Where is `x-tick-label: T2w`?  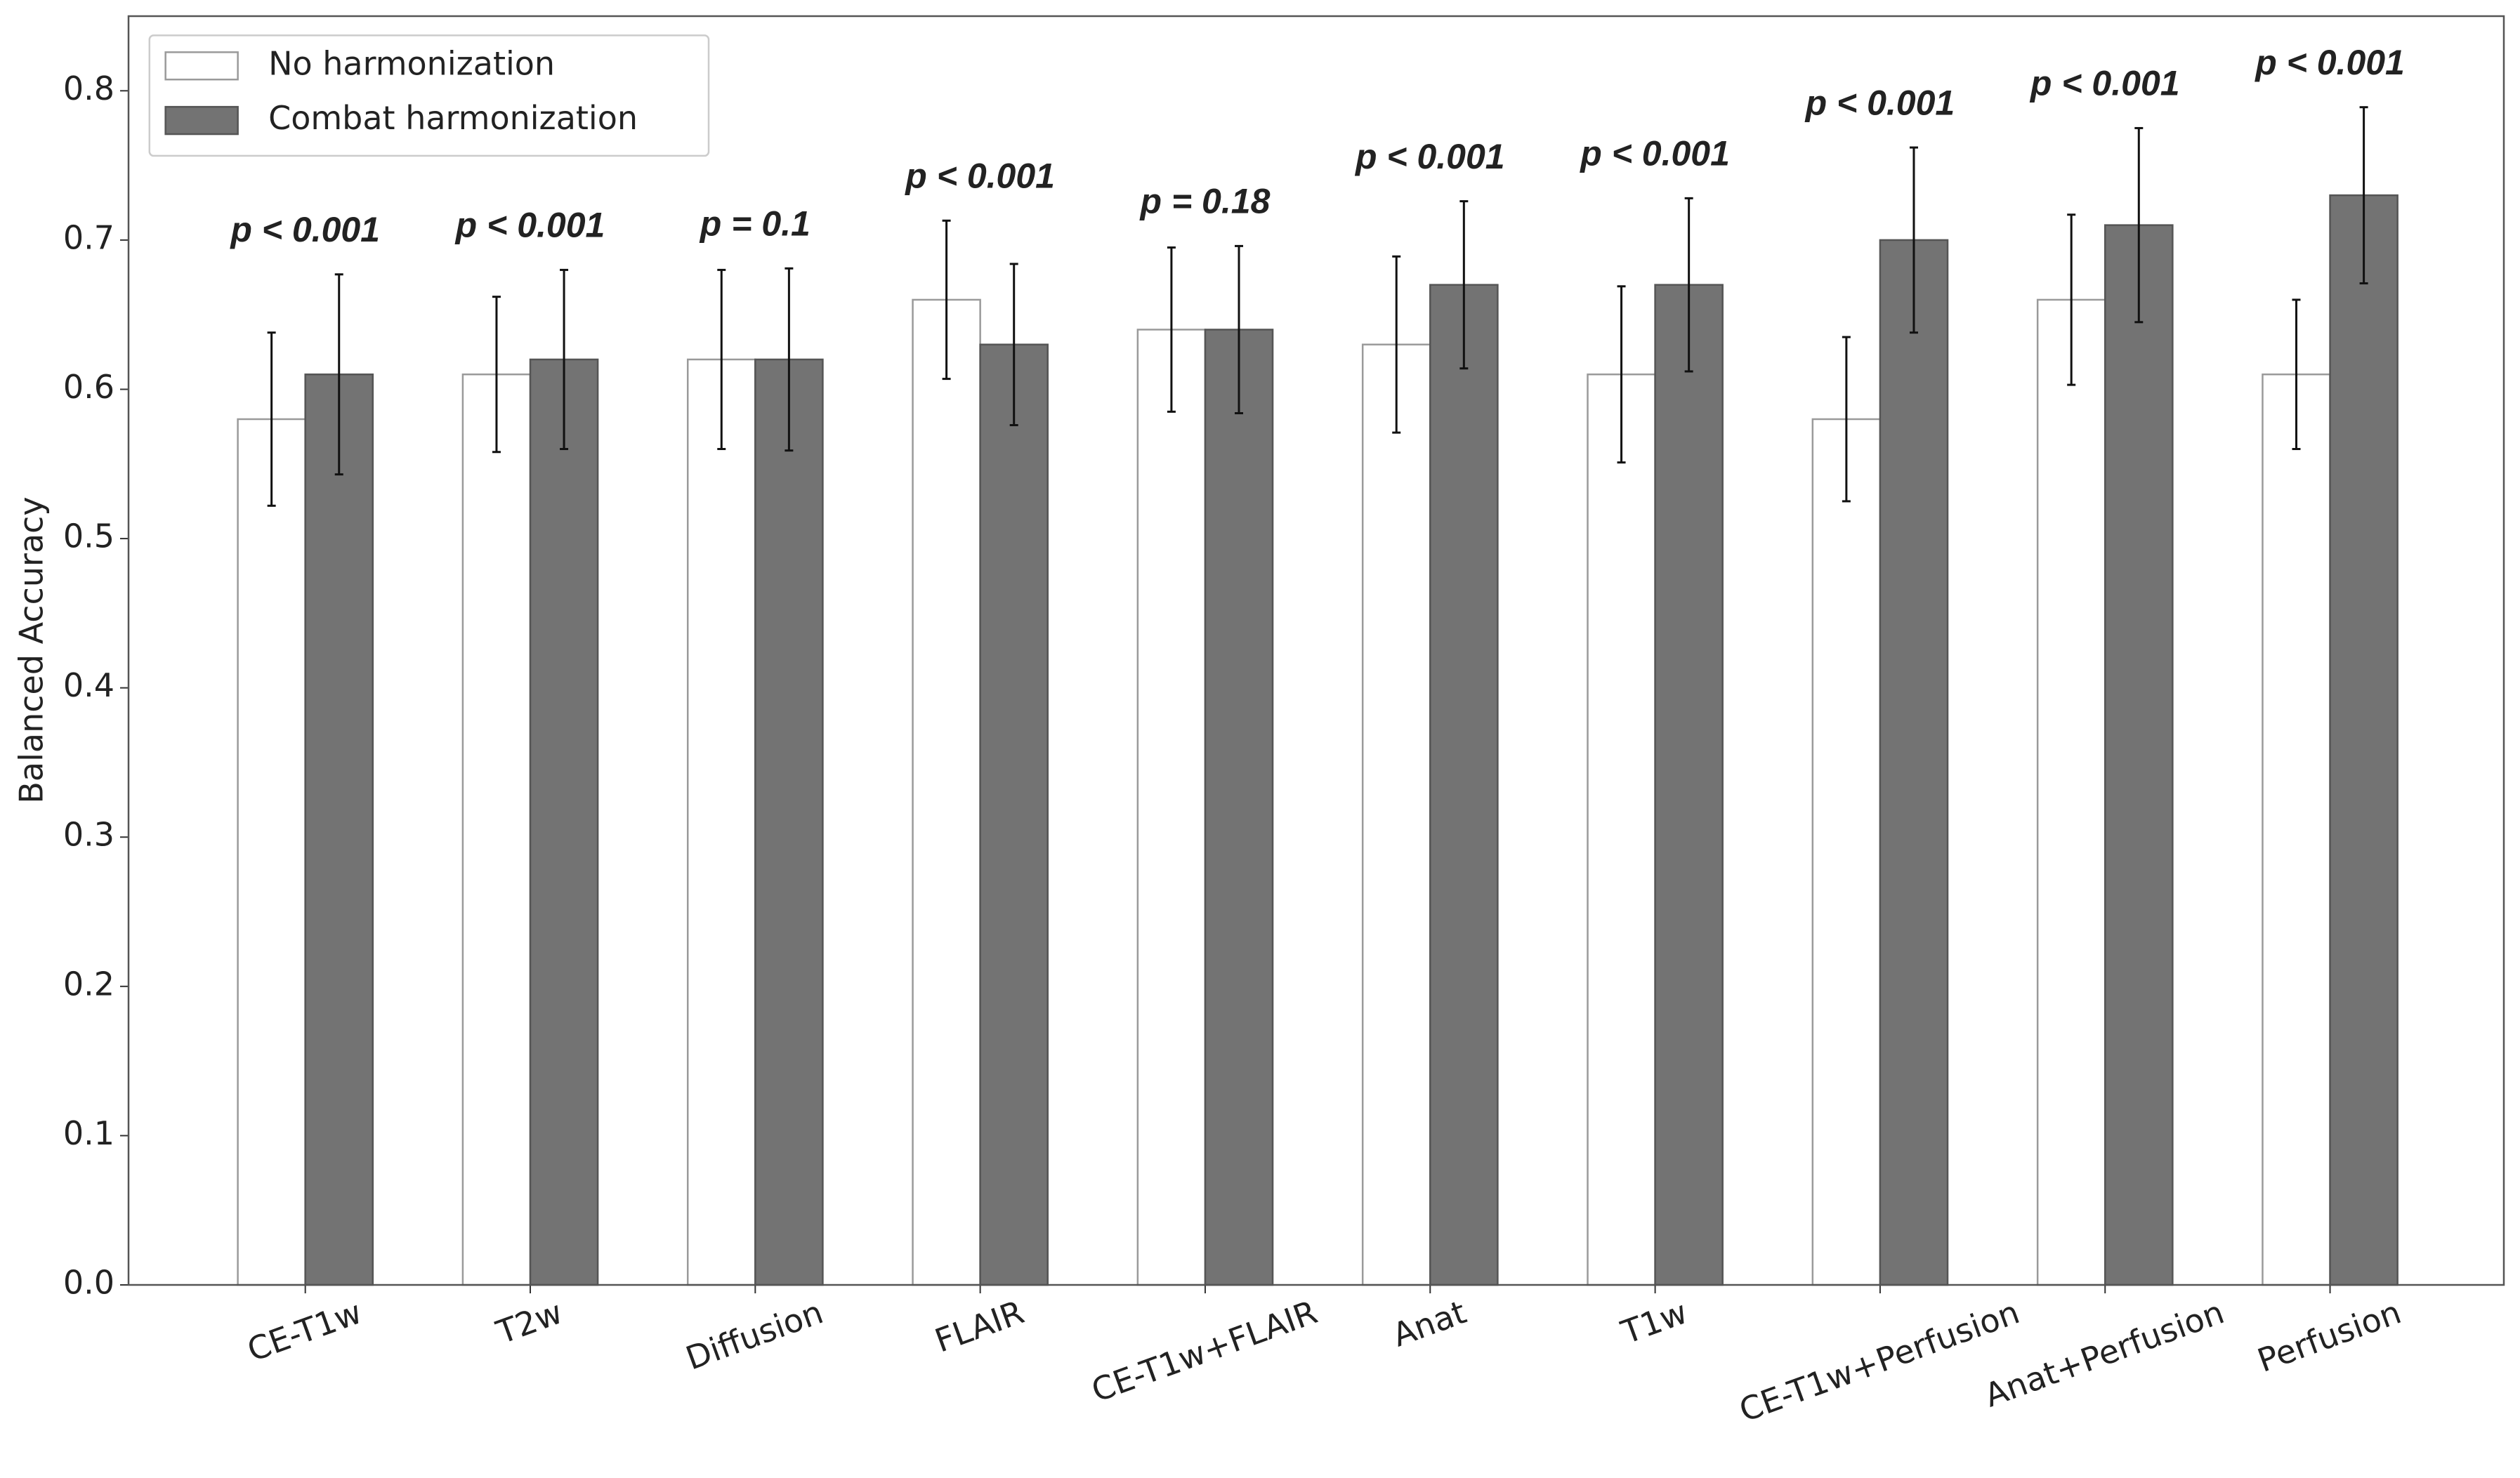
x-tick-label: T2w is located at coordinates (529, 1322).